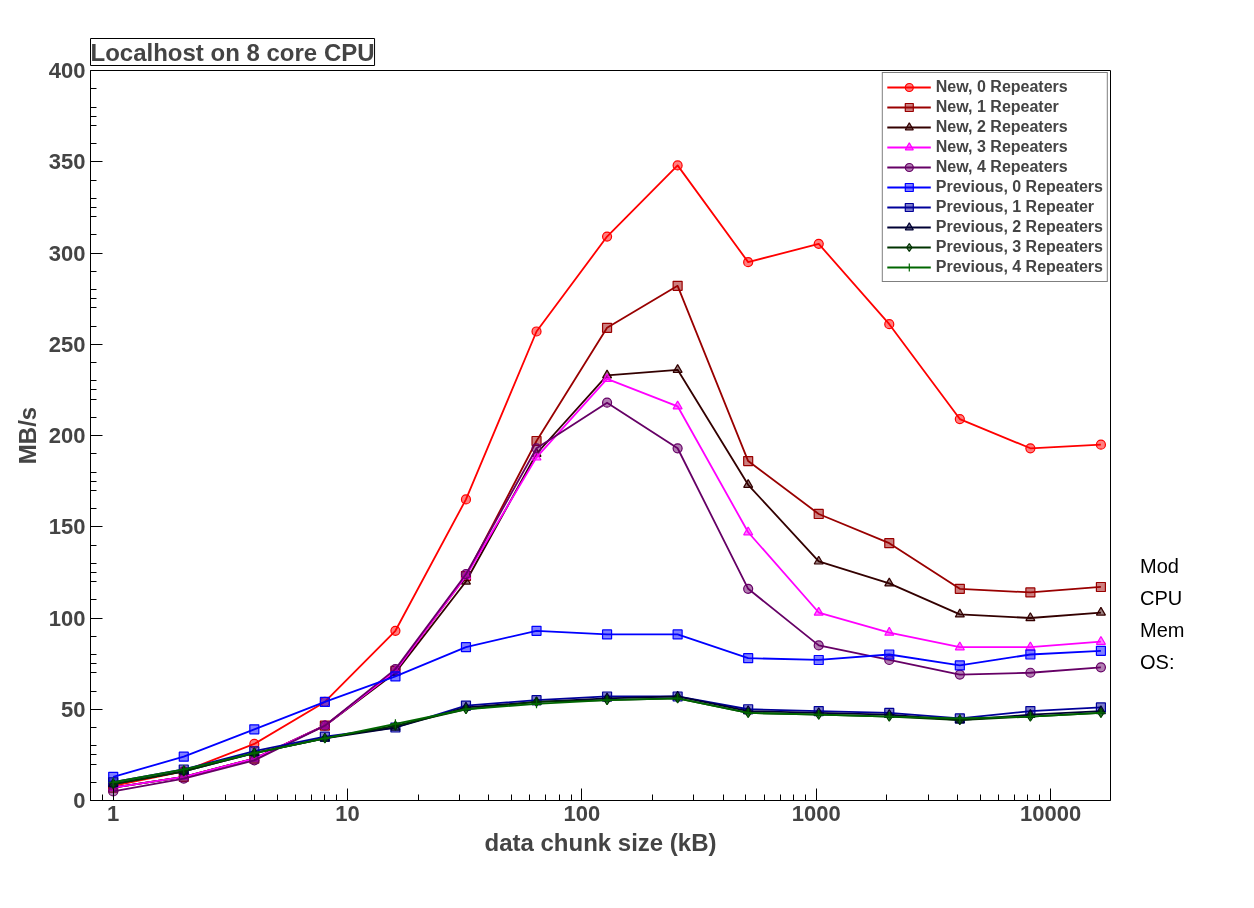 This screenshot has height=908, width=1254. Describe the element at coordinates (79, 800) in the screenshot. I see `y-tick-label: 0` at that location.